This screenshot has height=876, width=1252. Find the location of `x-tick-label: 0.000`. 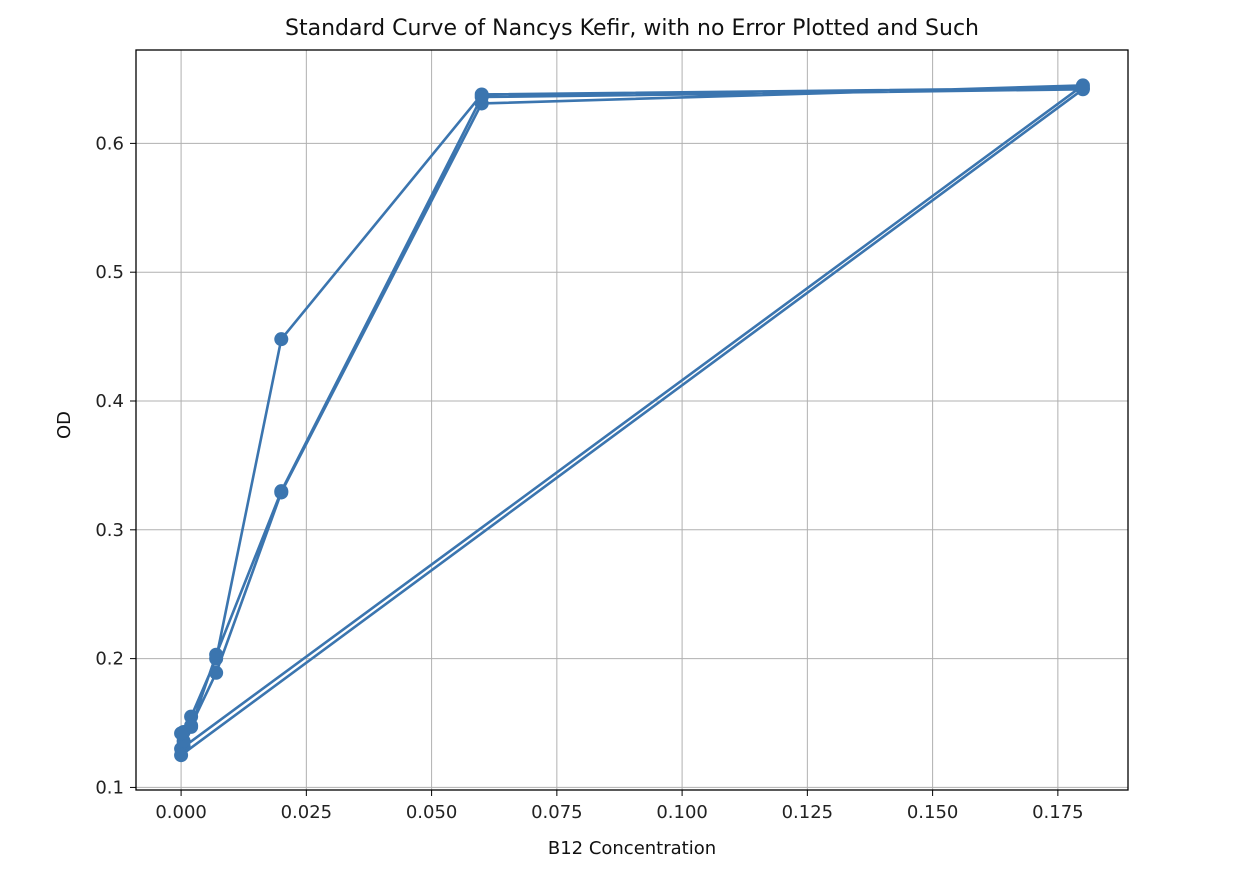

x-tick-label: 0.000 is located at coordinates (181, 812).